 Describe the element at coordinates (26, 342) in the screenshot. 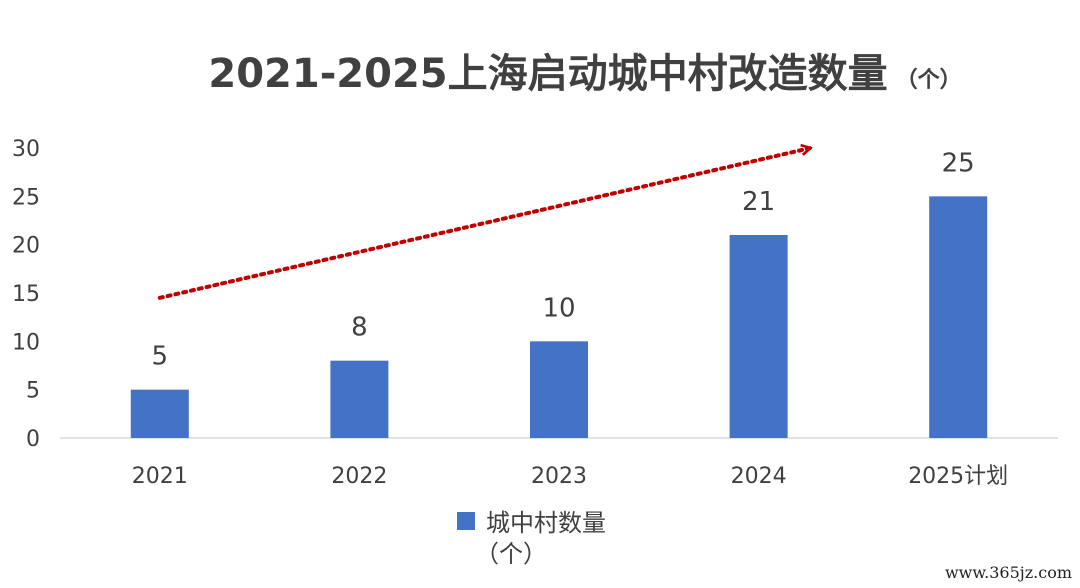

I see `y-tick-label: 10` at that location.